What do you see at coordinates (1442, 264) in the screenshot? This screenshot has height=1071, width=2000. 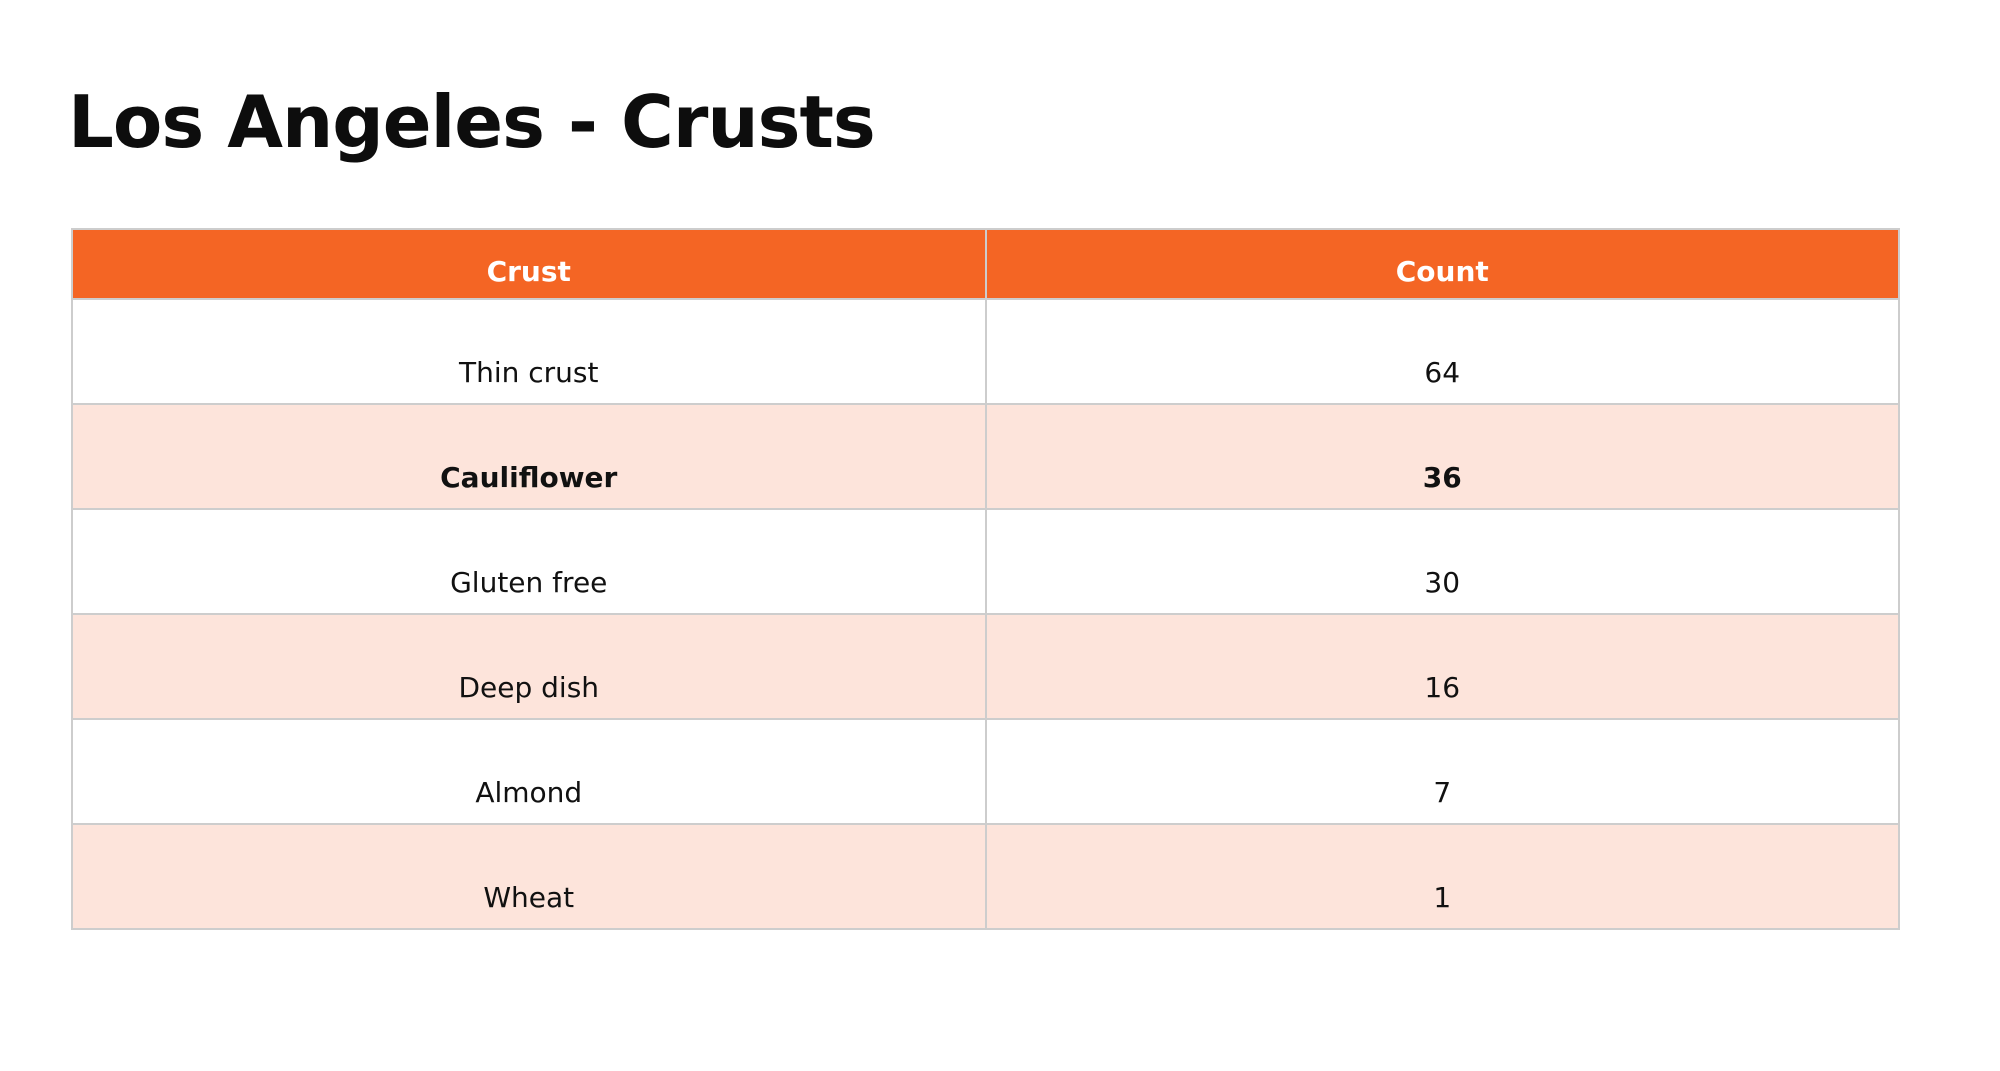 I see `column-header-count: Count` at bounding box center [1442, 264].